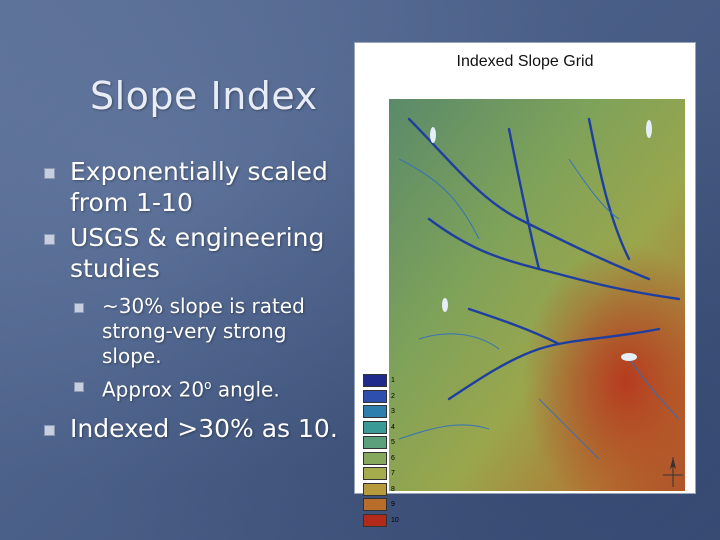 The image size is (720, 540). I want to click on legend-label: 6, so click(393, 458).